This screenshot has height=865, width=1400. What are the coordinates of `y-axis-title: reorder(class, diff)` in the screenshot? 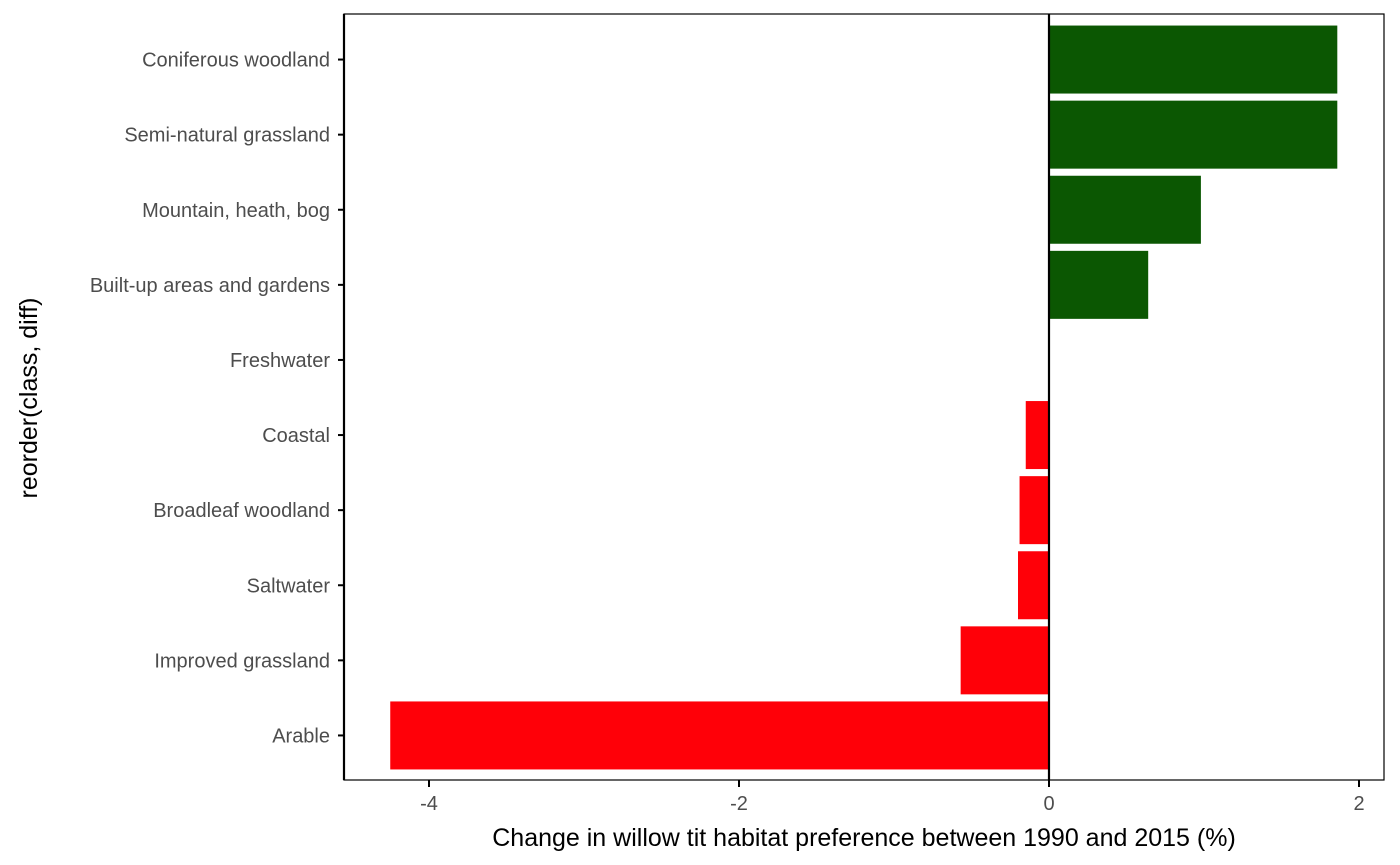 It's located at (29, 398).